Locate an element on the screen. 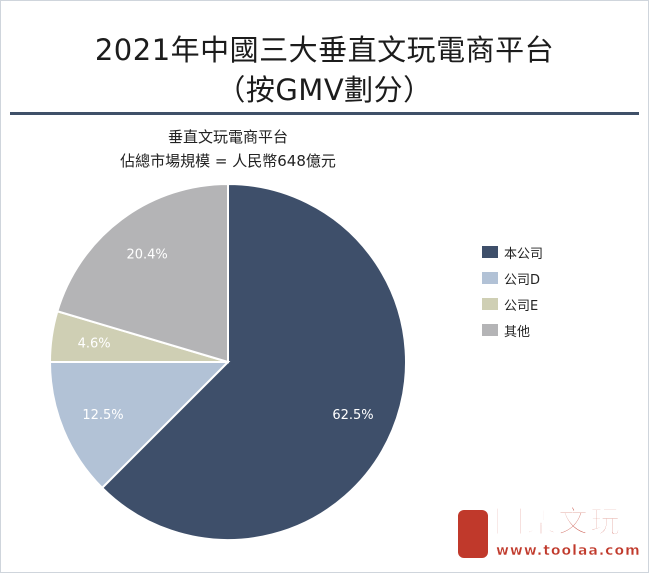  legend-label: 公司E is located at coordinates (521, 306).